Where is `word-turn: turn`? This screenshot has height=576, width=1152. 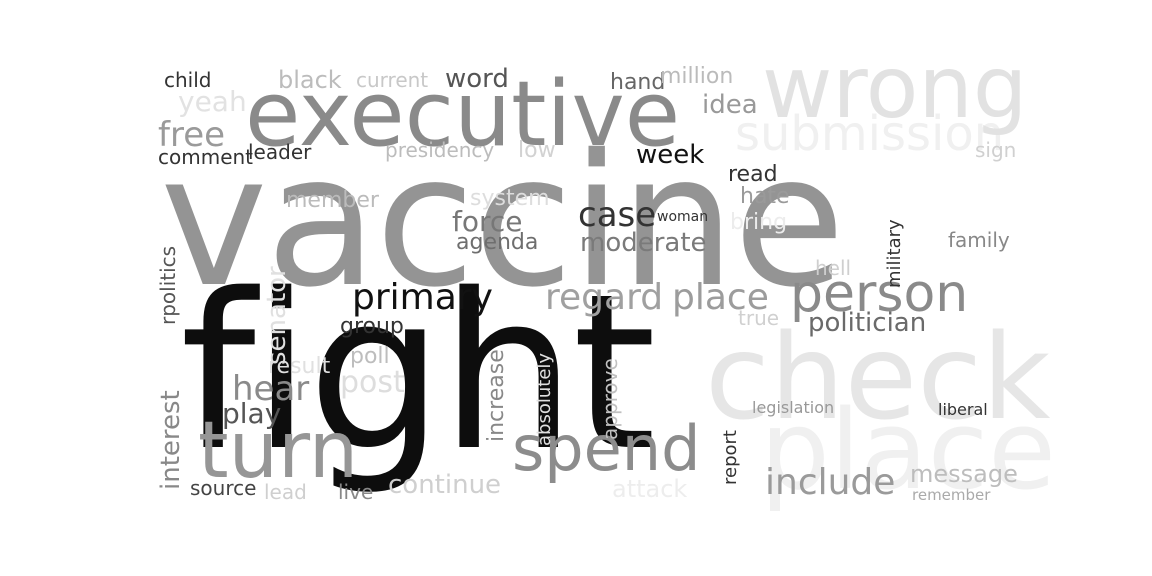
word-turn: turn is located at coordinates (278, 451).